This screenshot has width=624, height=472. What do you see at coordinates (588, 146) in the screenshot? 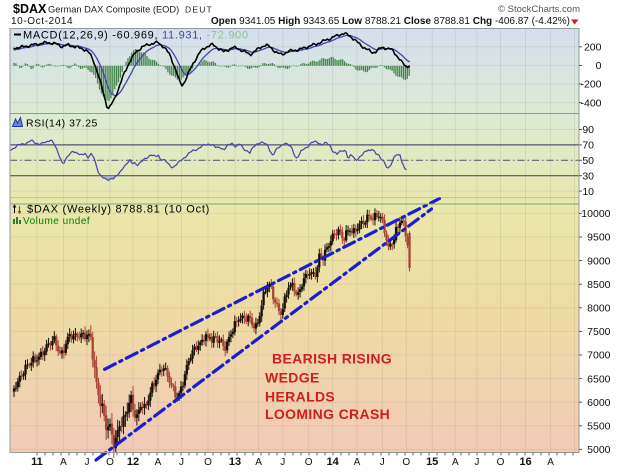
I see `svg-text: 70` at bounding box center [588, 146].